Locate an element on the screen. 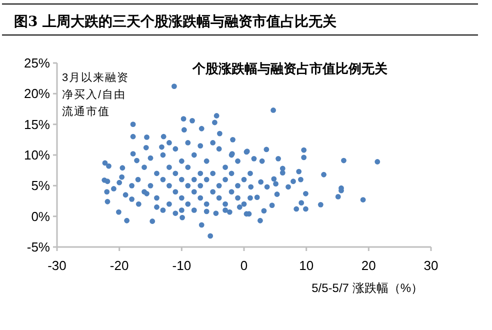 Image resolution: width=492 pixels, height=330 pixels. x-tick-label: 0 is located at coordinates (244, 265).